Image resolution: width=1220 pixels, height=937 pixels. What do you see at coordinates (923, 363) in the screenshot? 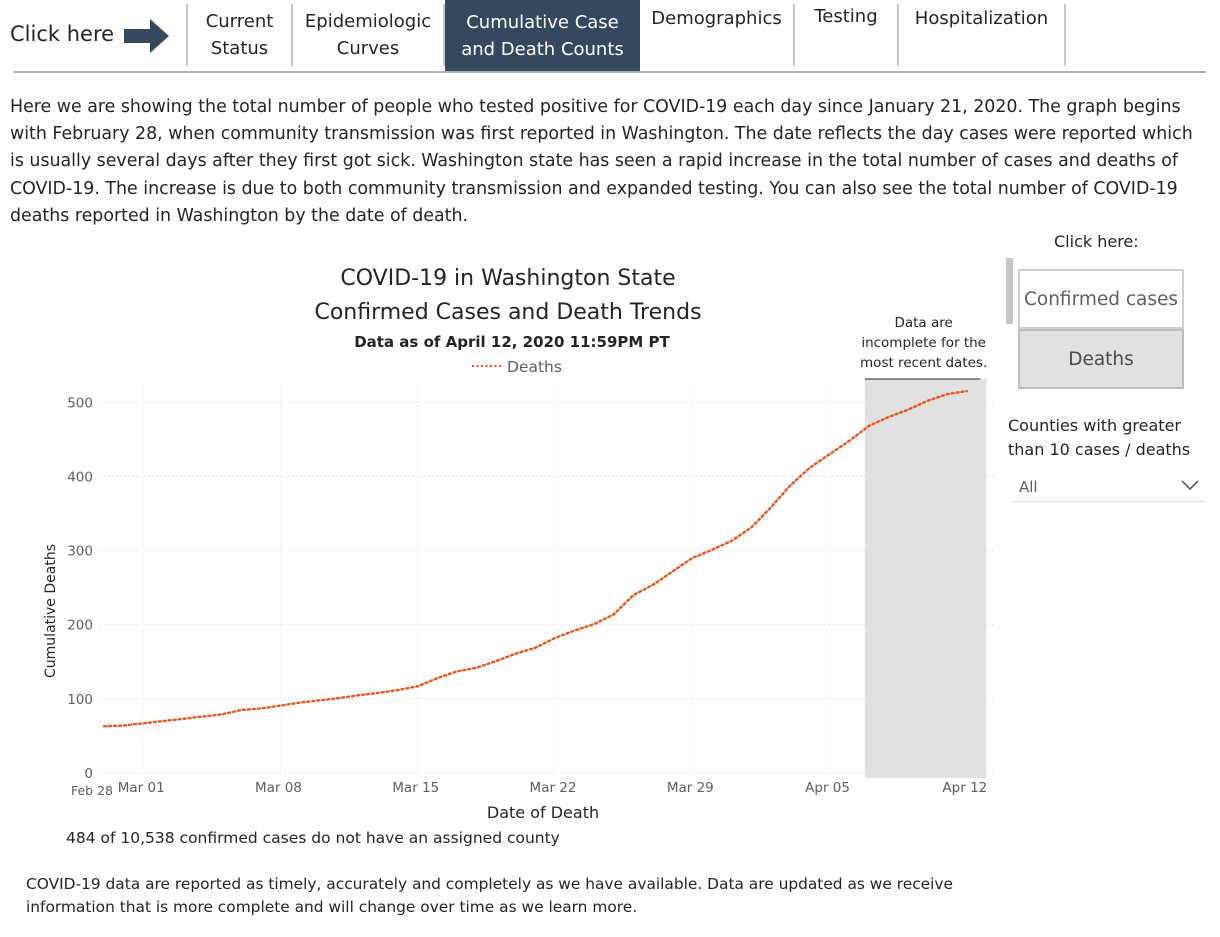
I see `incomplete-region-note-line: most recent dates.` at bounding box center [923, 363].